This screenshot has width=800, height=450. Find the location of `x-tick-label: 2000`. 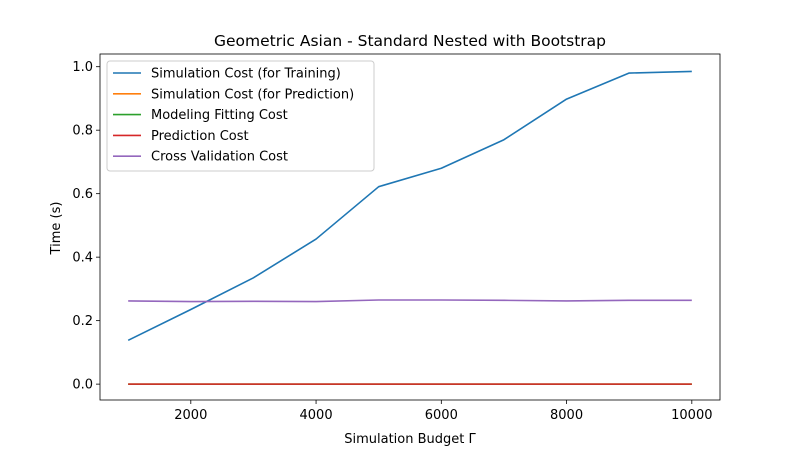

x-tick-label: 2000 is located at coordinates (190, 415).